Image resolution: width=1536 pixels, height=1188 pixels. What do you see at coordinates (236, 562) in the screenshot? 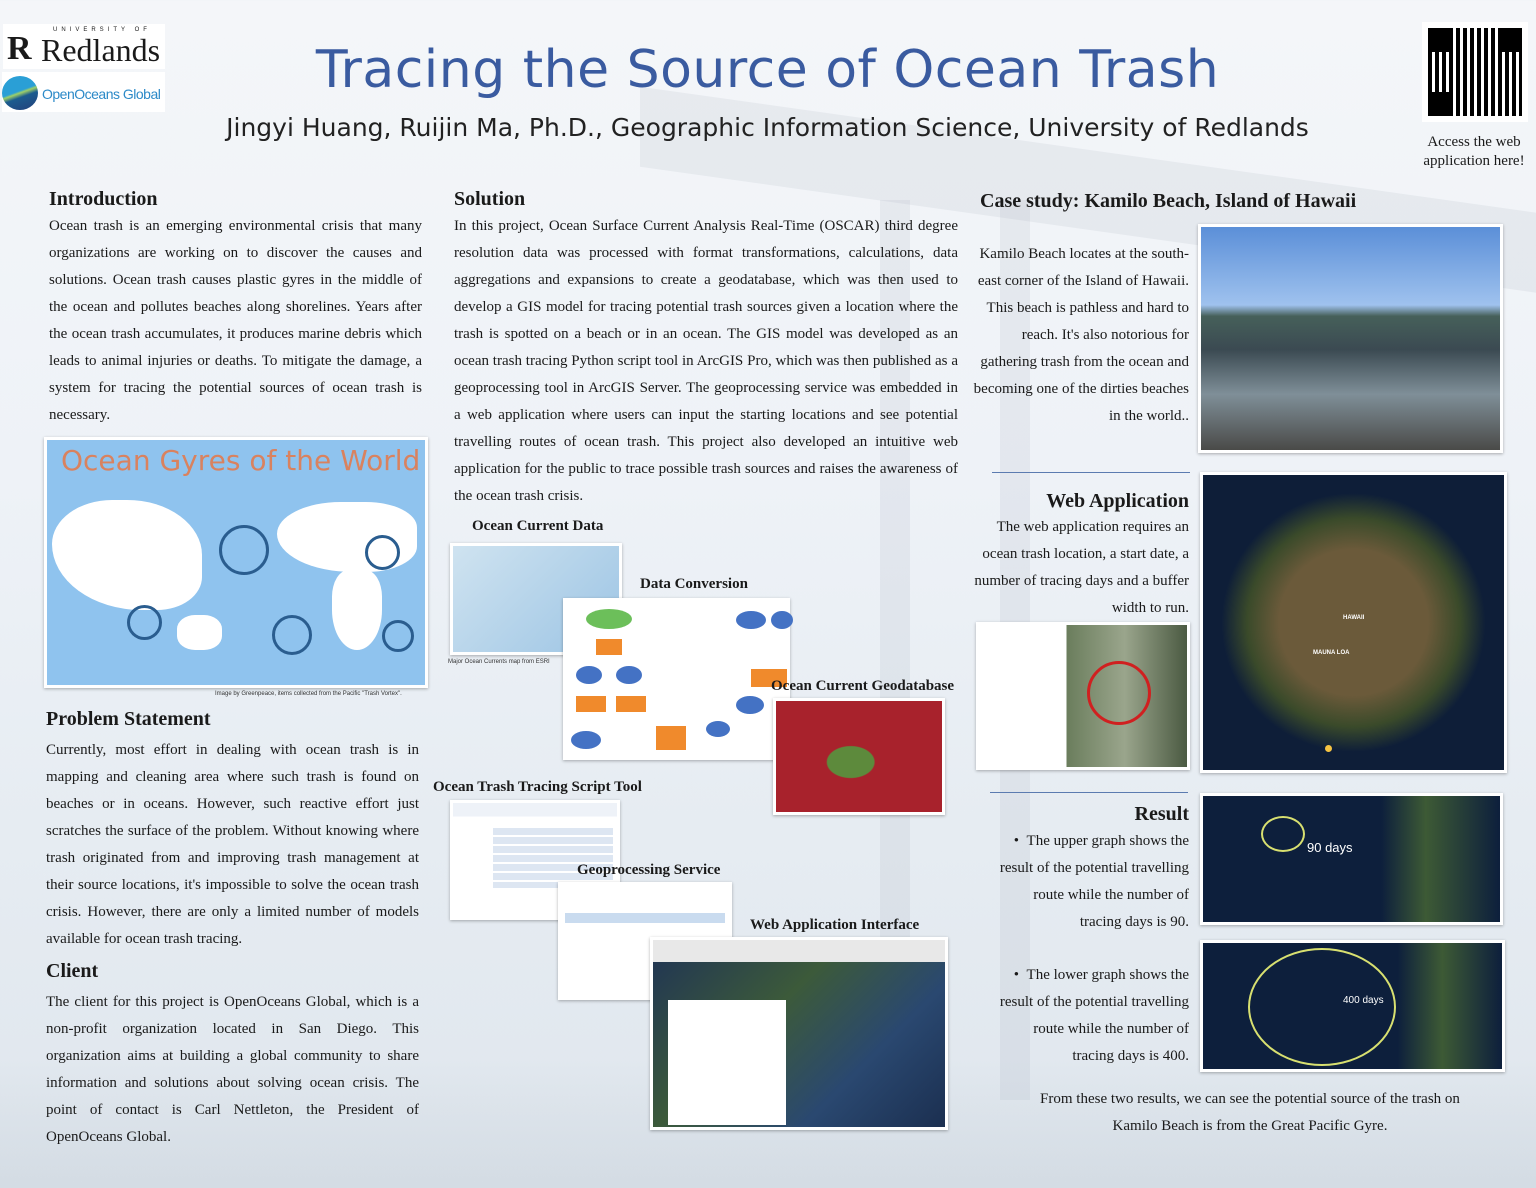
I see `ocean-gyres-map: Ocean Gyres of the World` at bounding box center [236, 562].